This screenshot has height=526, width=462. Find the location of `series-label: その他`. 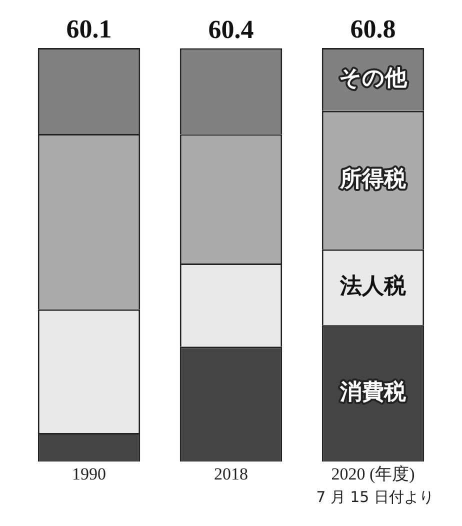

series-label: その他 is located at coordinates (373, 79).